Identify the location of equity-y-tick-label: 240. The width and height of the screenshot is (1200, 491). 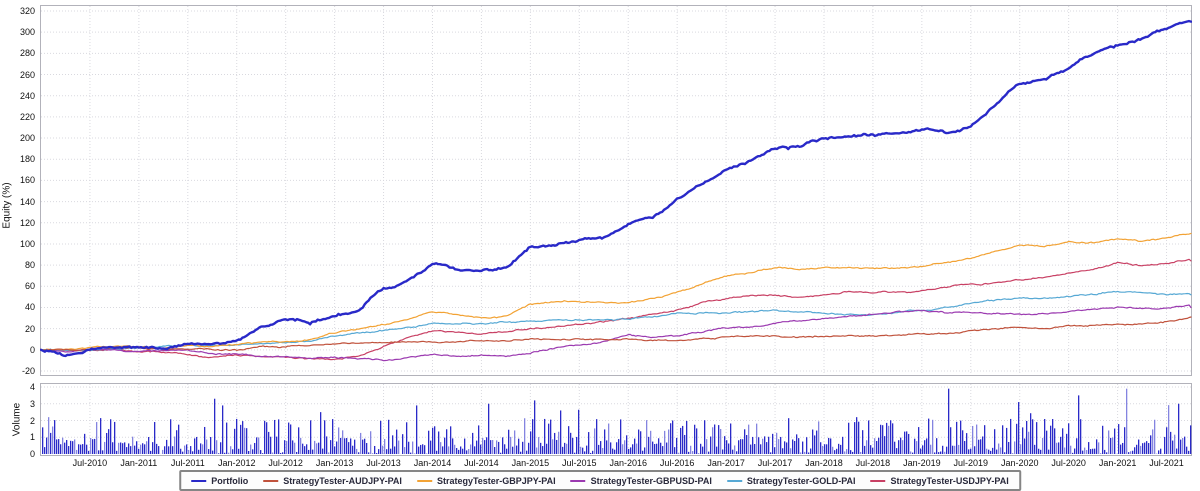
(27, 95).